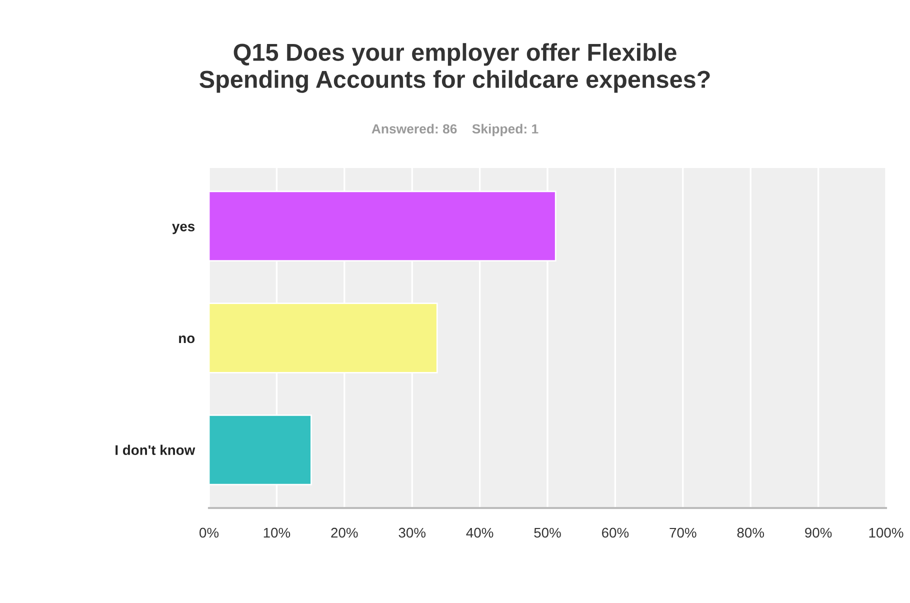 This screenshot has width=910, height=603. I want to click on x-tick-label: 10%, so click(277, 533).